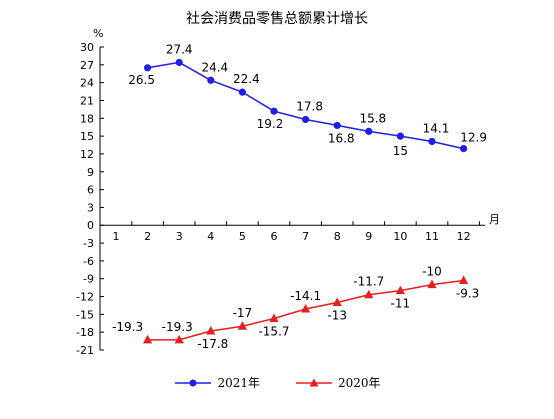  Describe the element at coordinates (212, 344) in the screenshot. I see `data-label: -17.8` at that location.